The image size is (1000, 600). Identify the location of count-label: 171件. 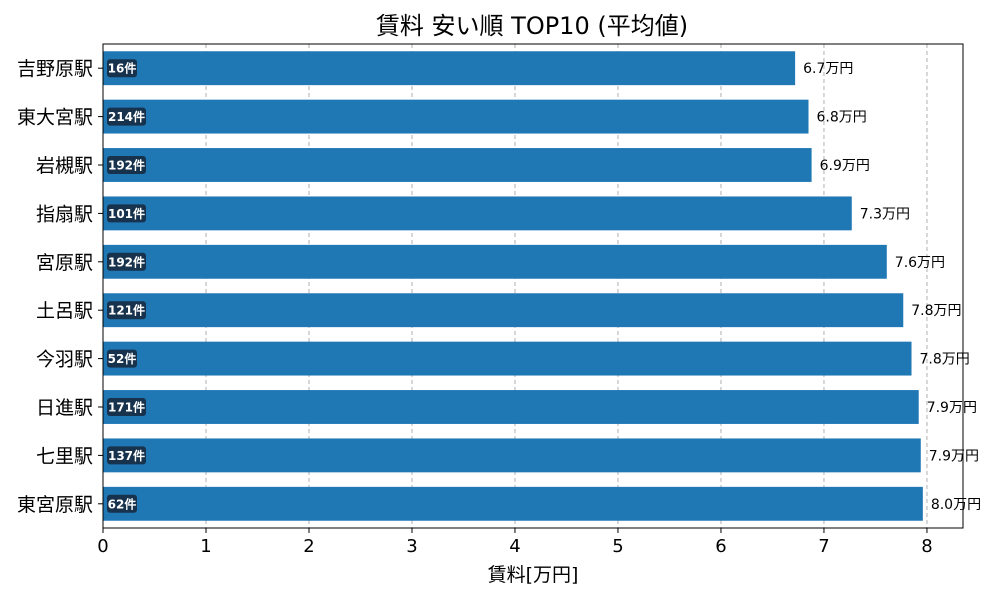
(126, 407).